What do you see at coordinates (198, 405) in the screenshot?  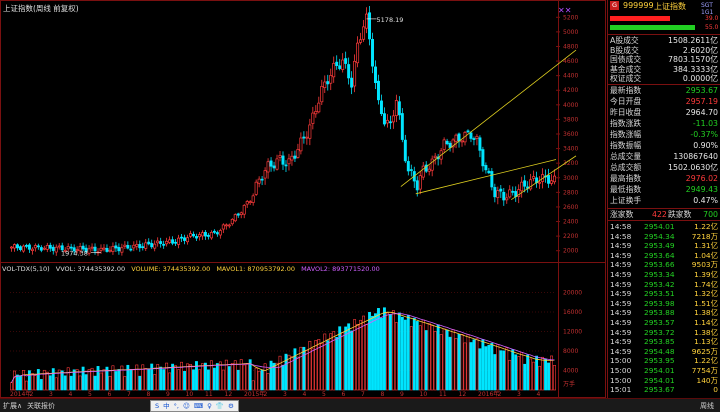 I see `ime-button: ⌨` at bounding box center [198, 405].